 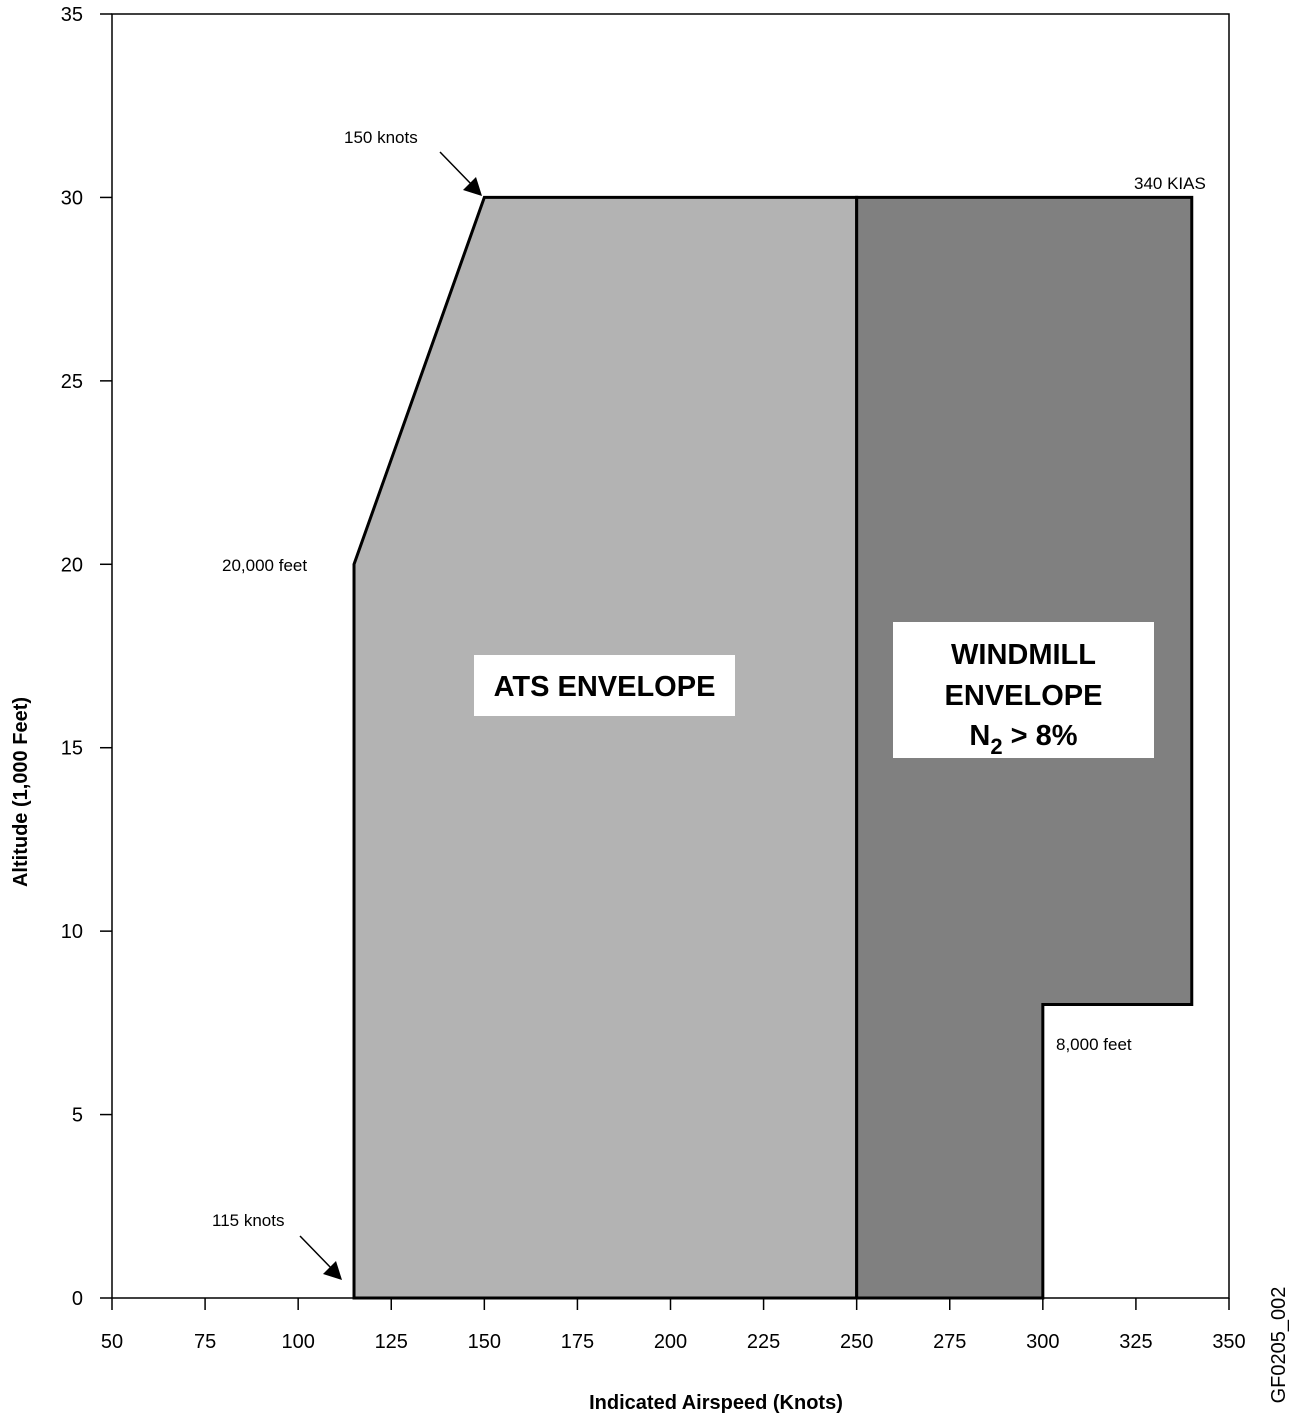 What do you see at coordinates (332, 1270) in the screenshot?
I see `arrow-115-knots-head` at bounding box center [332, 1270].